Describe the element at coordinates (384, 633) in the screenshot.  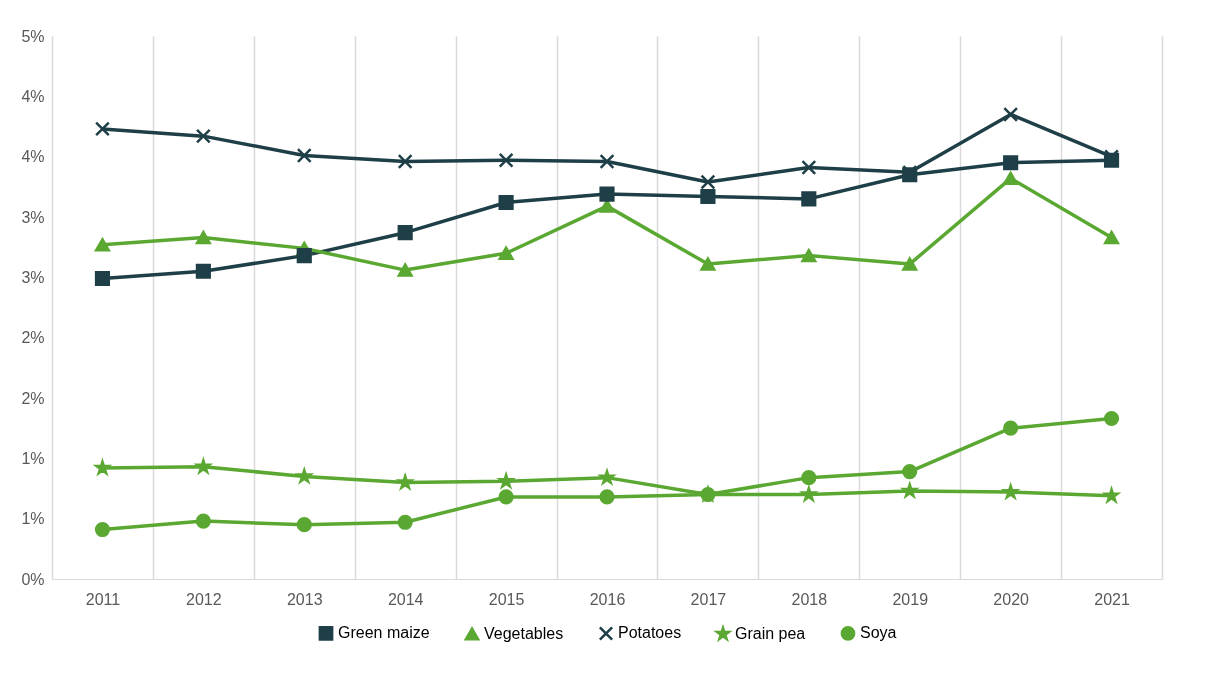
I see `legend-label: Green maize` at that location.